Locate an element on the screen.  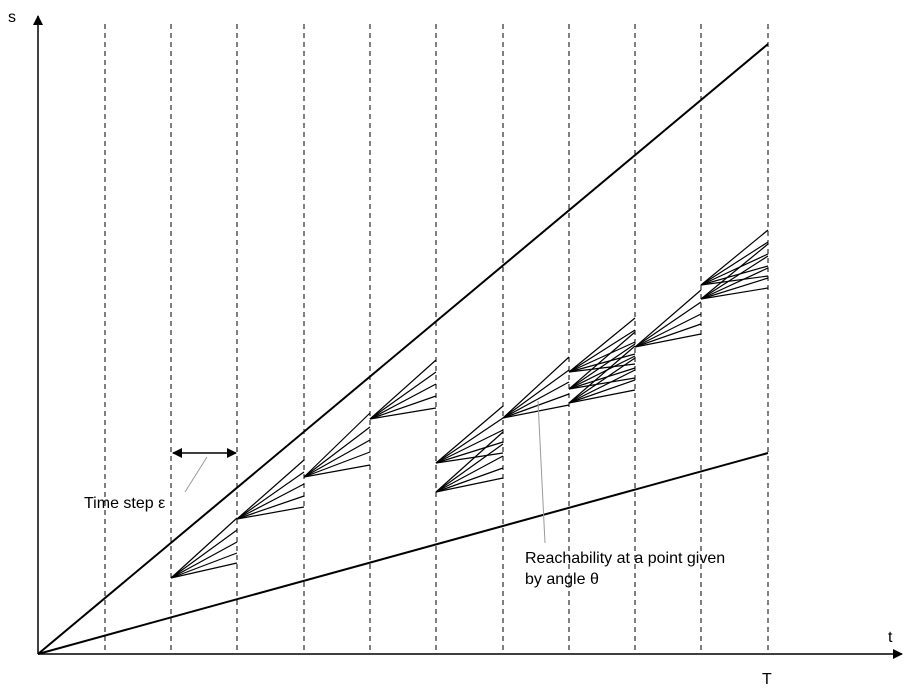
reachability-label-line1: Reachability at a point given is located at coordinates (625, 558).